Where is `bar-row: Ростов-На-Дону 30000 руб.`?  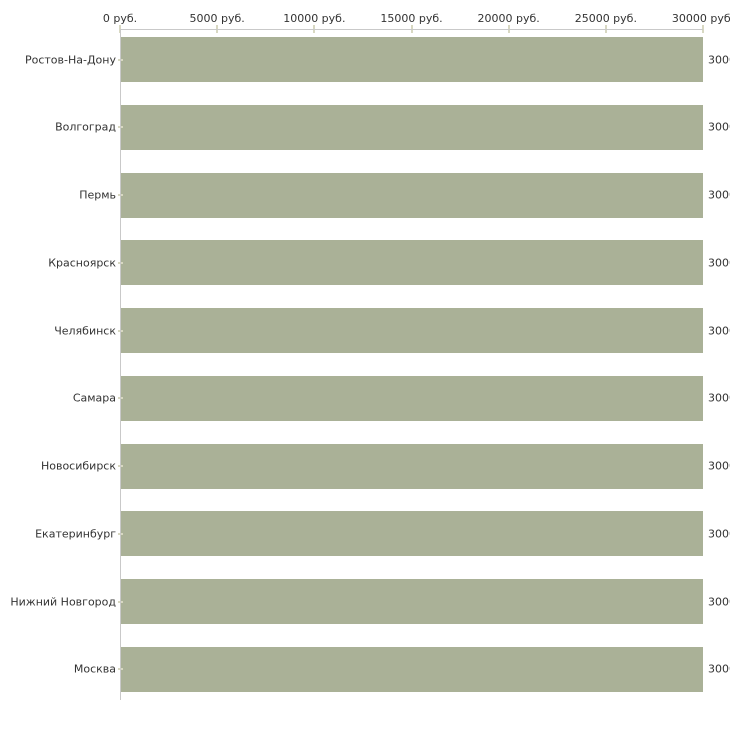
bar-row: Ростов-На-Дону 30000 руб. is located at coordinates (377, 59).